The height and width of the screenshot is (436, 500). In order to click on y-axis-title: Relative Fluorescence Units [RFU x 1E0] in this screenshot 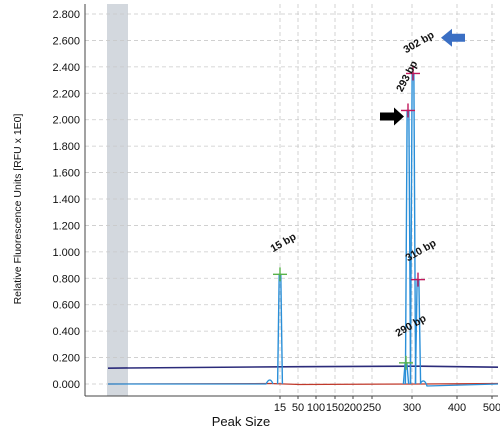, I will do `click(18, 209)`.